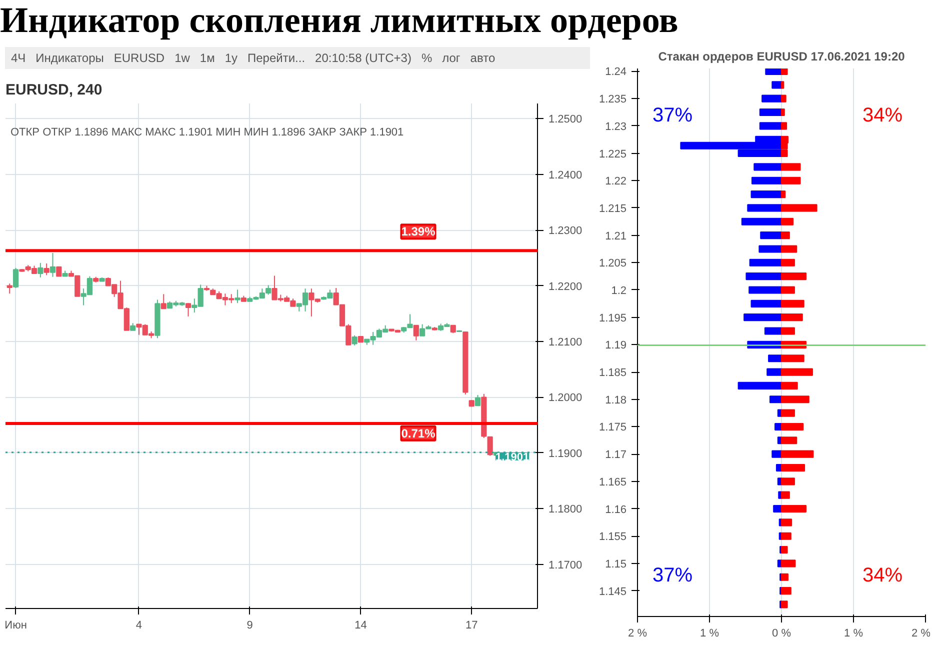 This screenshot has width=949, height=662. Describe the element at coordinates (54, 90) in the screenshot. I see `chart-subtitle: EURUSD, 240` at that location.